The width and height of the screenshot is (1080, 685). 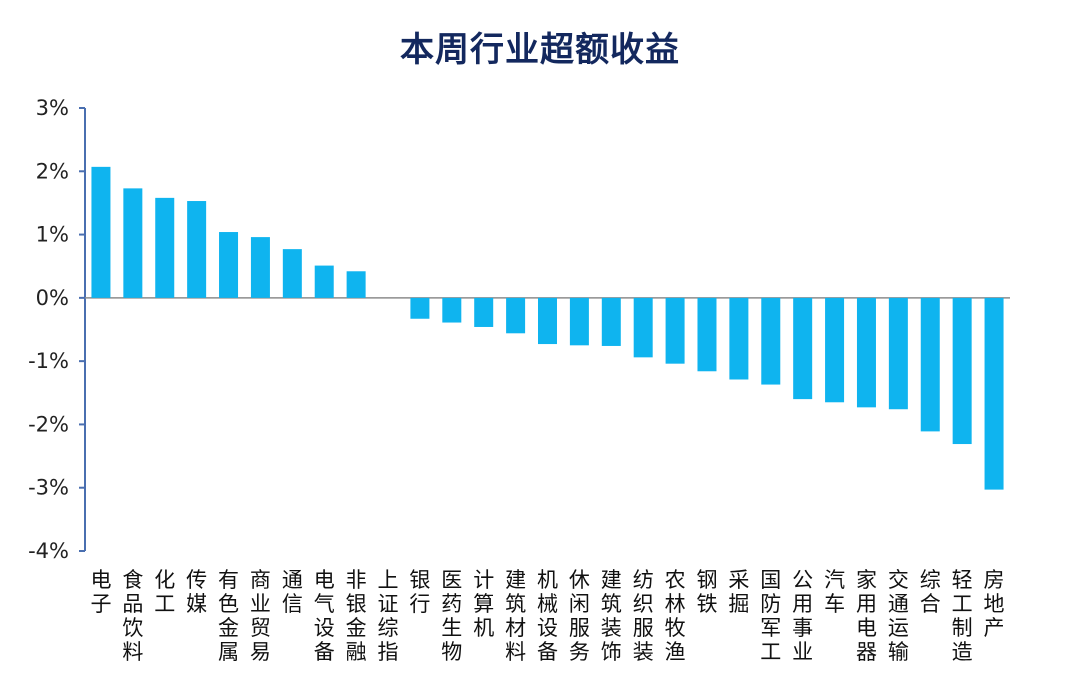 What do you see at coordinates (451, 616) in the screenshot?
I see `x-tick-label: 医药生物` at bounding box center [451, 616].